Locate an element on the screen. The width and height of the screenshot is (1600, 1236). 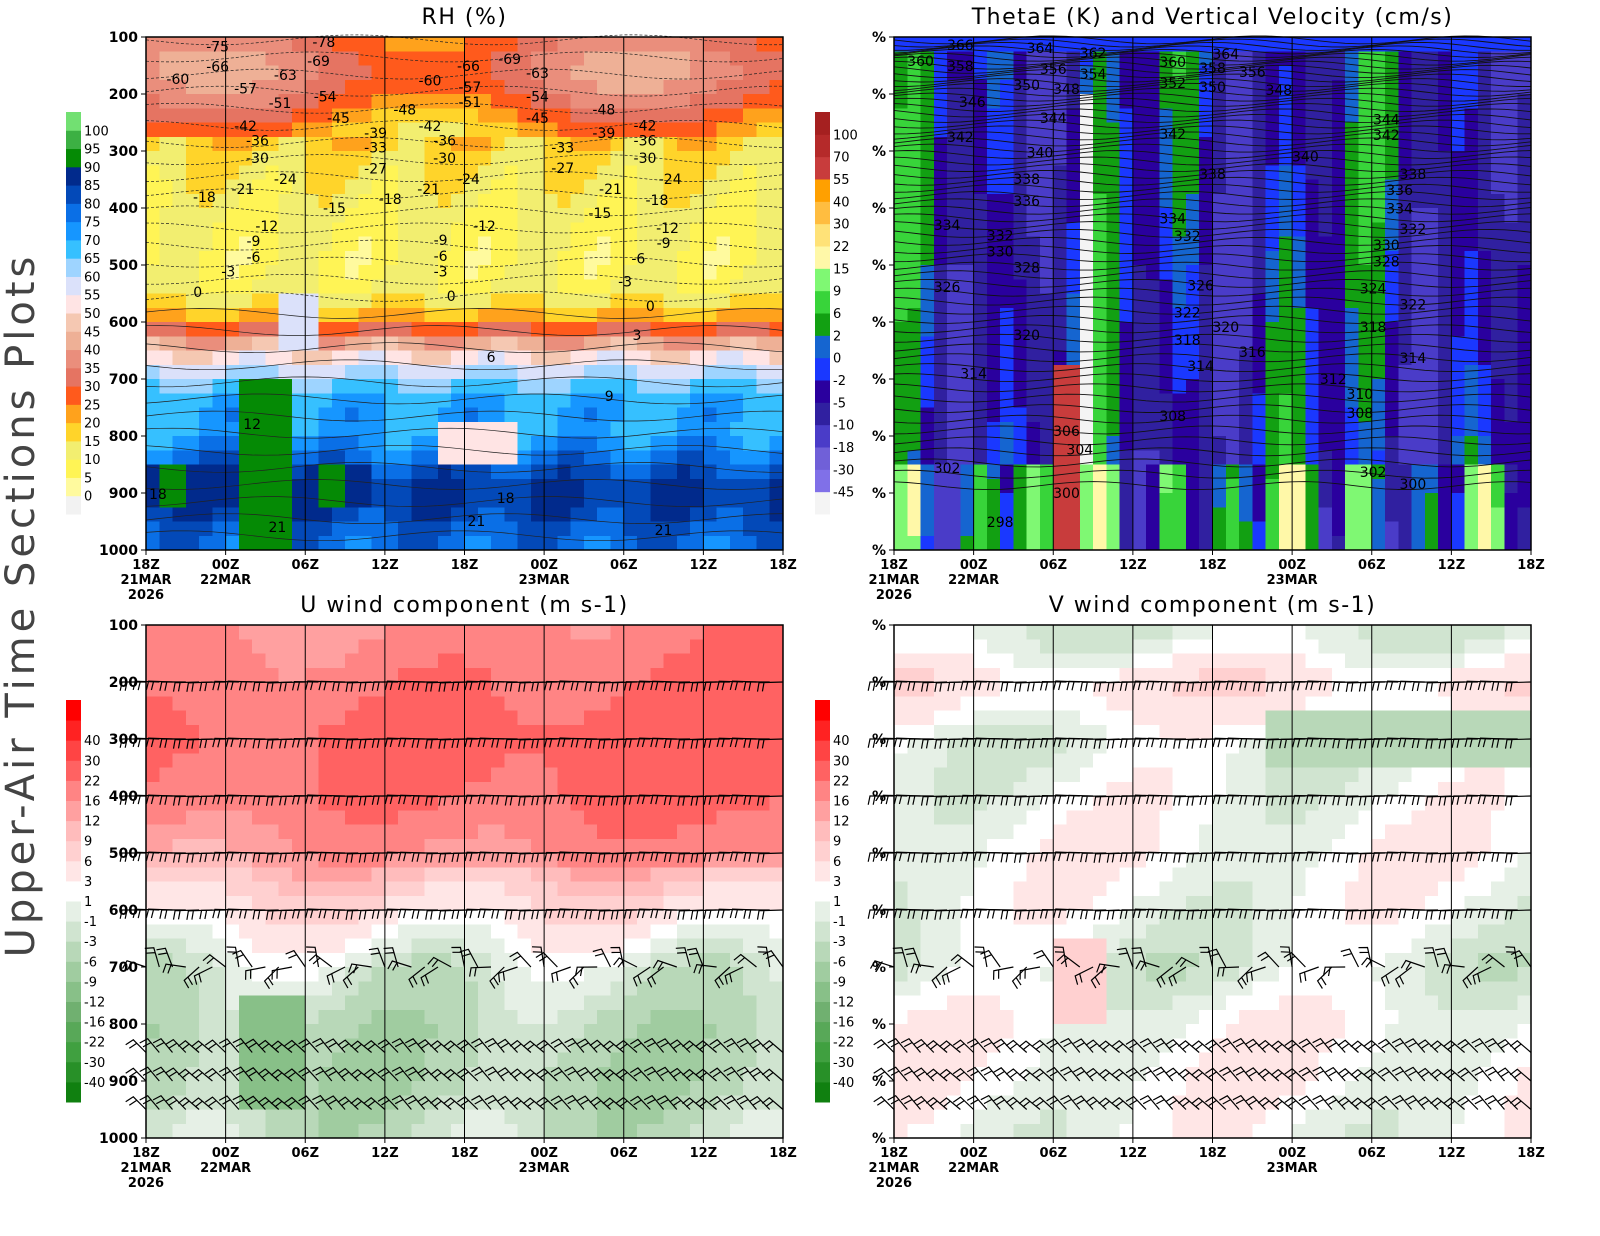
y-tick-label: 300 is located at coordinates (123, 152).